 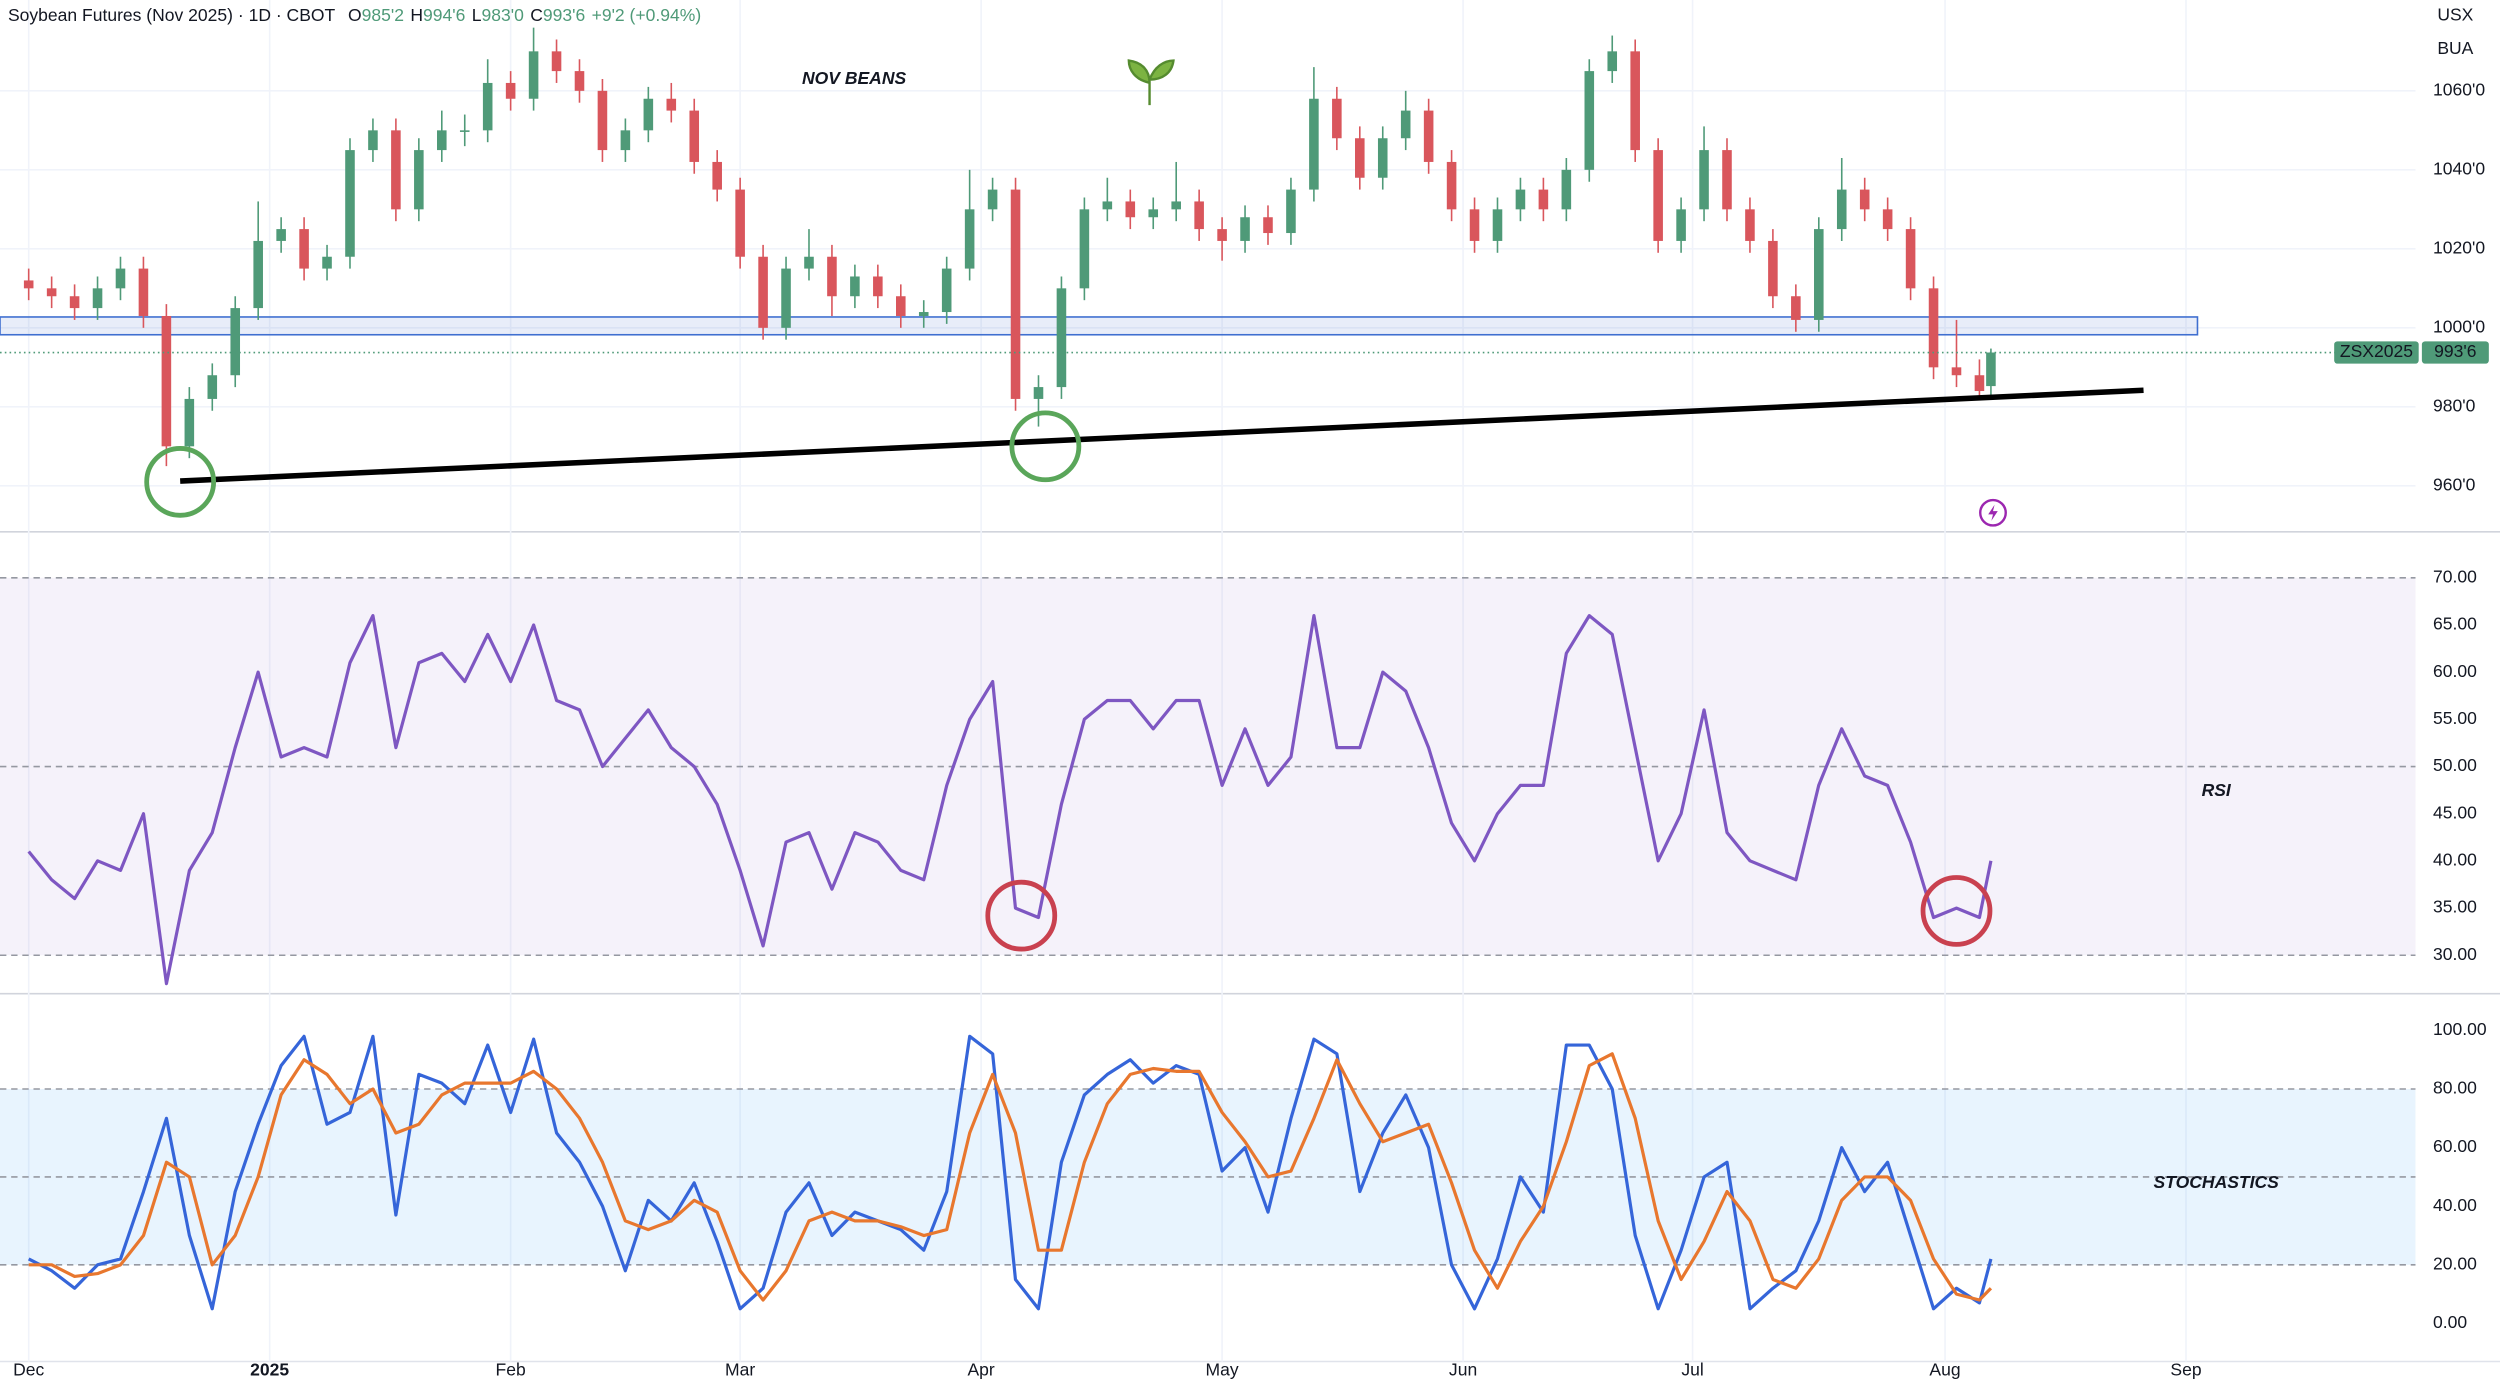 What do you see at coordinates (416, 15) in the screenshot?
I see `ohlc-key: H` at bounding box center [416, 15].